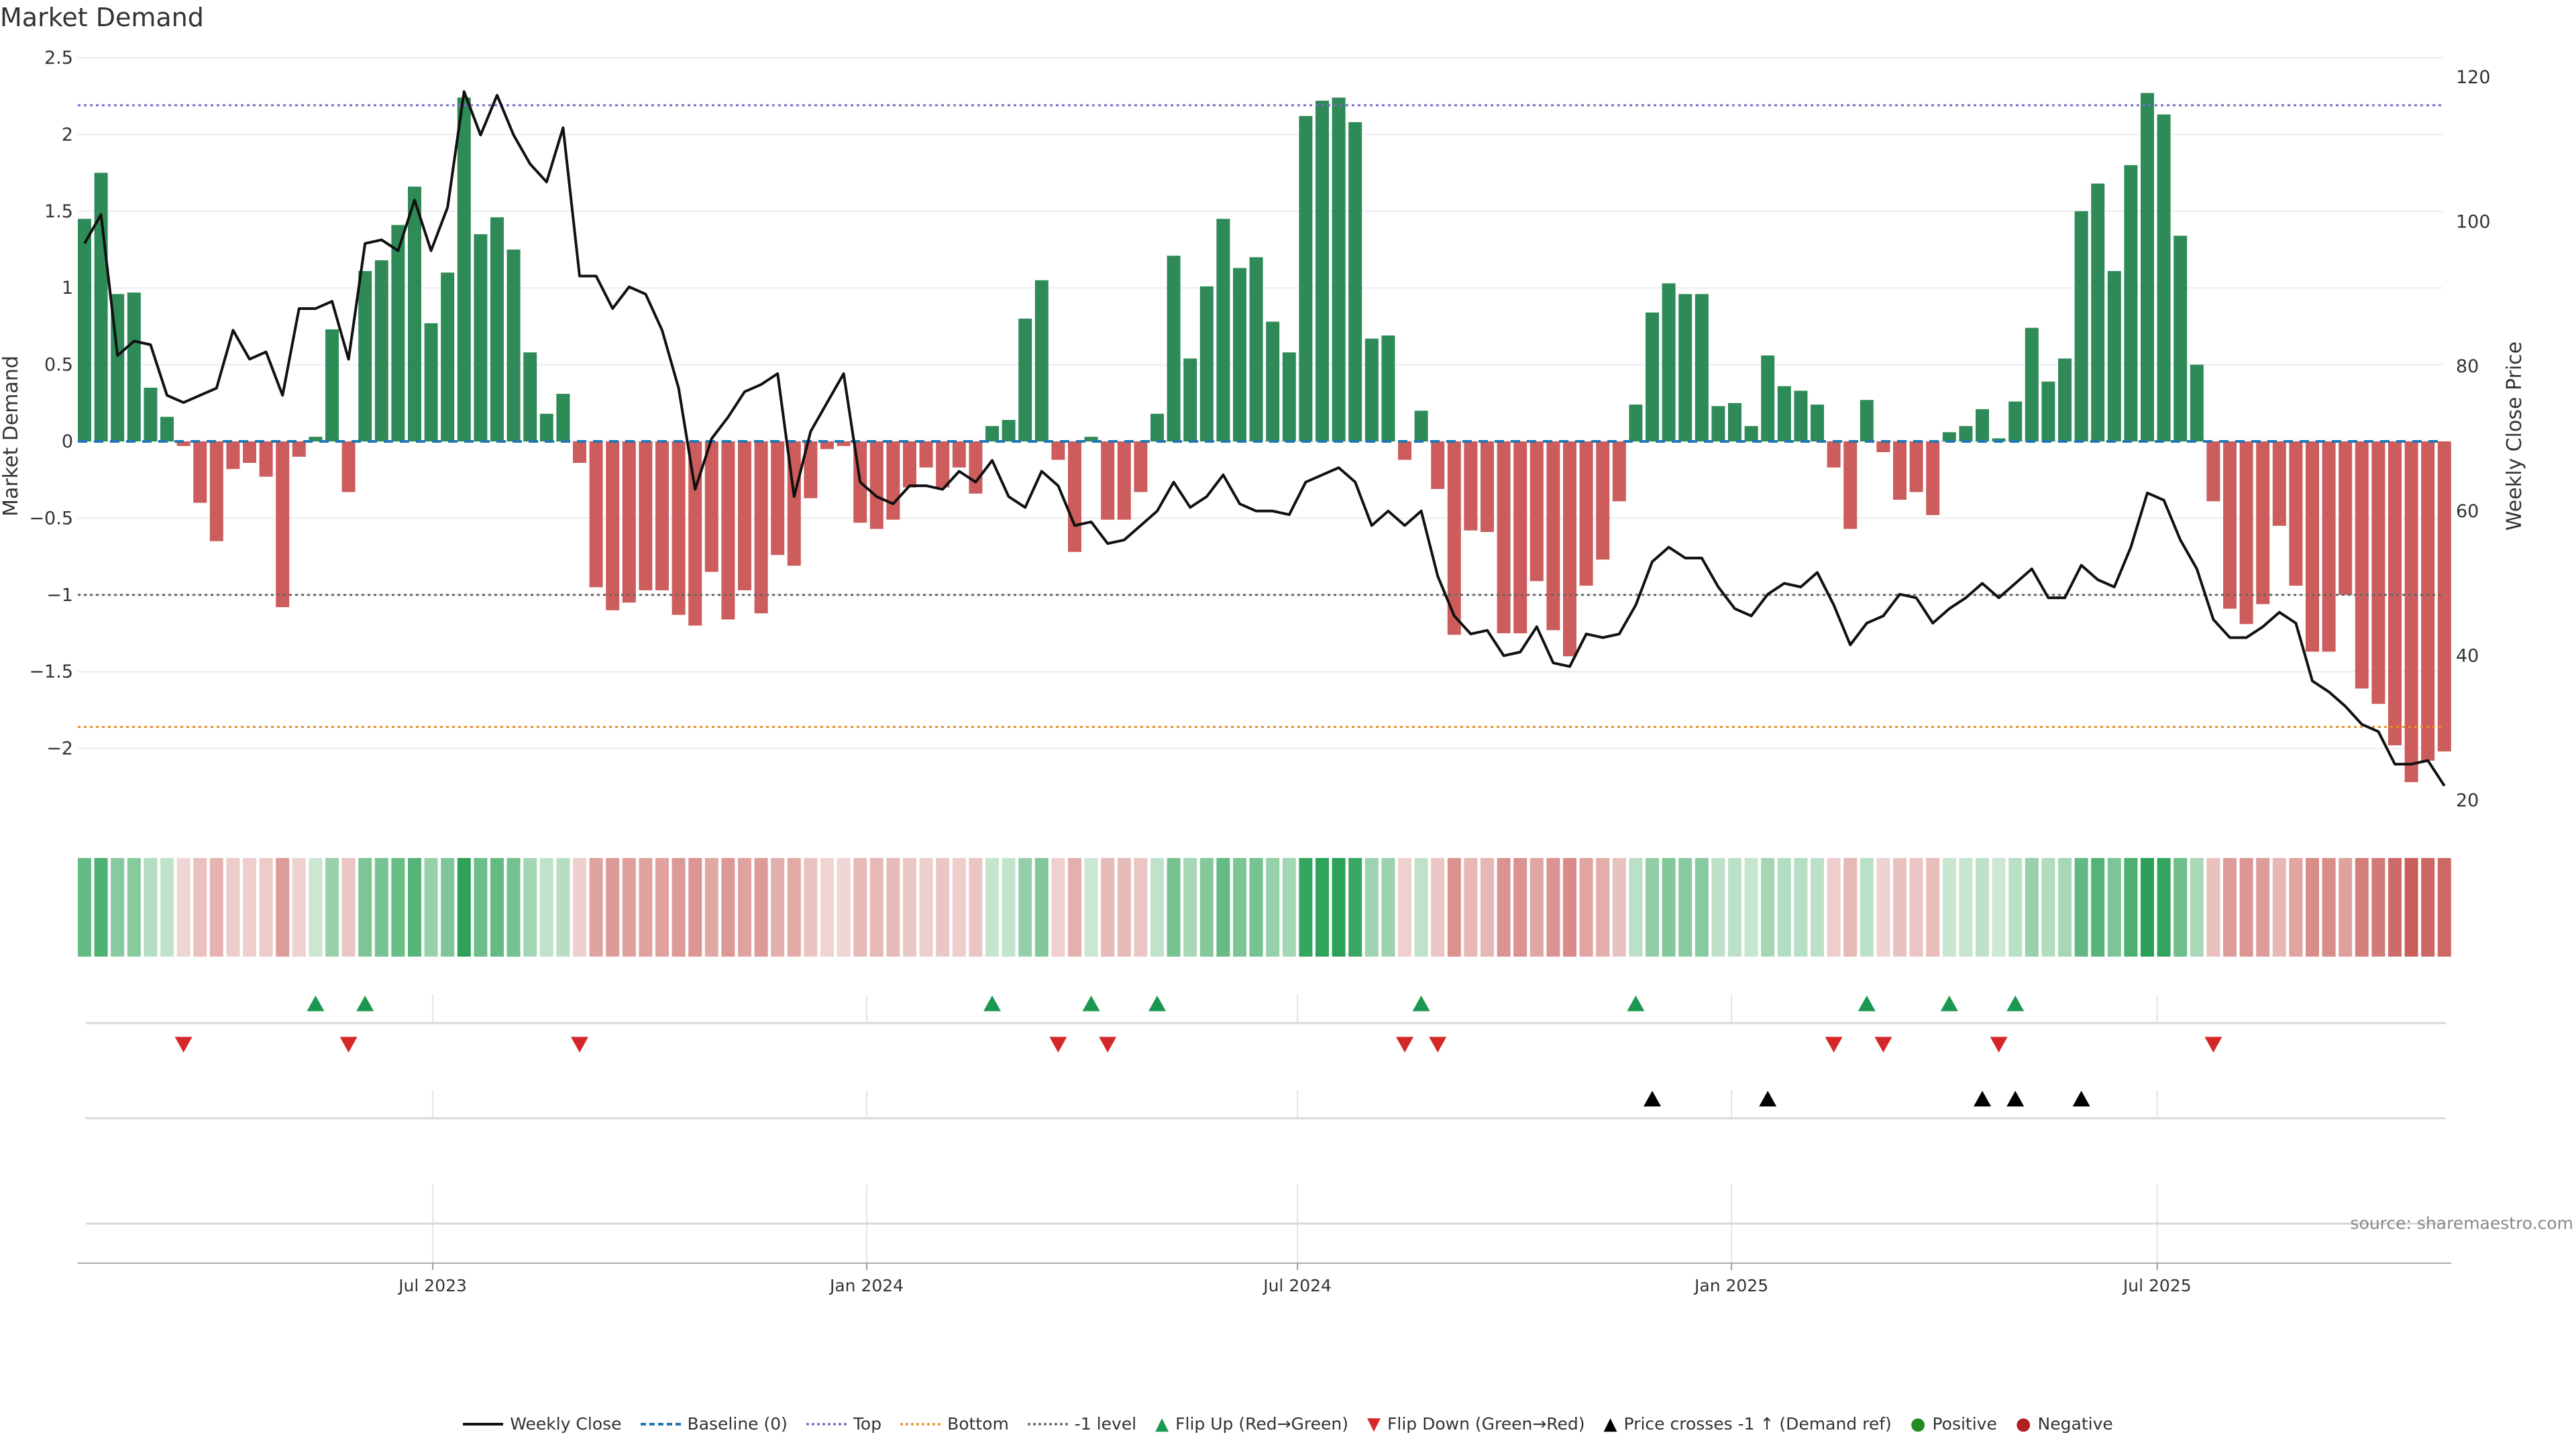 This screenshot has height=1449, width=2576. I want to click on legend-item-flip-up: ▲ Flip Up (Red→Green), so click(1251, 1424).